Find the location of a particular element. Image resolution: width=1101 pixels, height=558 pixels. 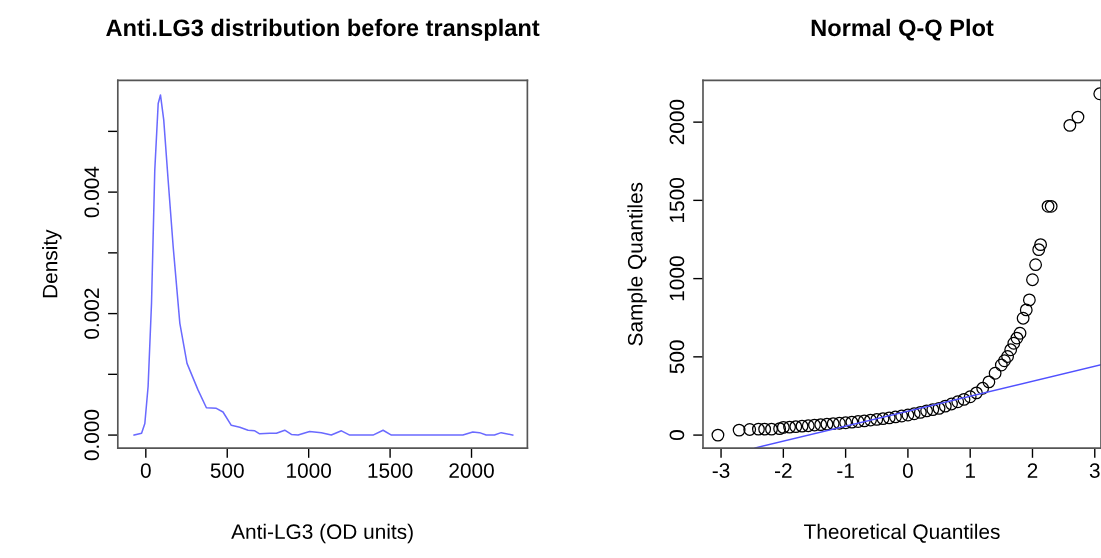

y-tick-label: 0 is located at coordinates (677, 435).